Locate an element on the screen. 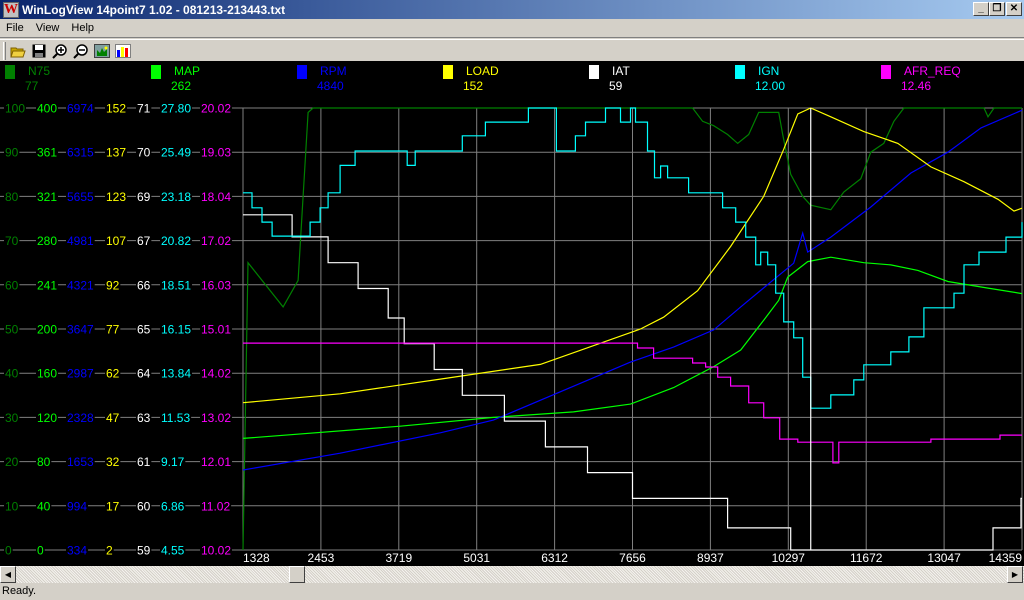 This screenshot has height=600, width=1024. legend-item-load: LOAD 152 is located at coordinates (516, 80).